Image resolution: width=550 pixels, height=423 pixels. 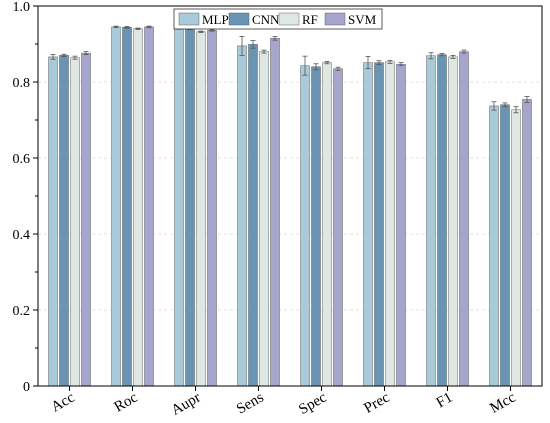 What do you see at coordinates (376, 402) in the screenshot?
I see `x-tick-label: Prec` at bounding box center [376, 402].